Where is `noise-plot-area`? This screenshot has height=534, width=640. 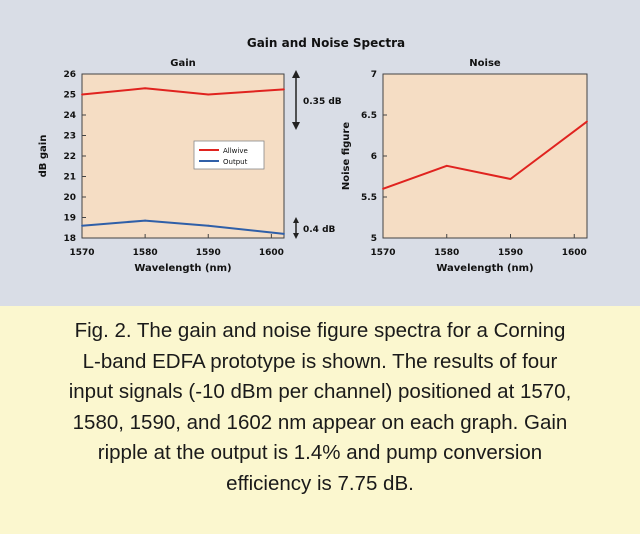
noise-plot-area is located at coordinates (485, 156).